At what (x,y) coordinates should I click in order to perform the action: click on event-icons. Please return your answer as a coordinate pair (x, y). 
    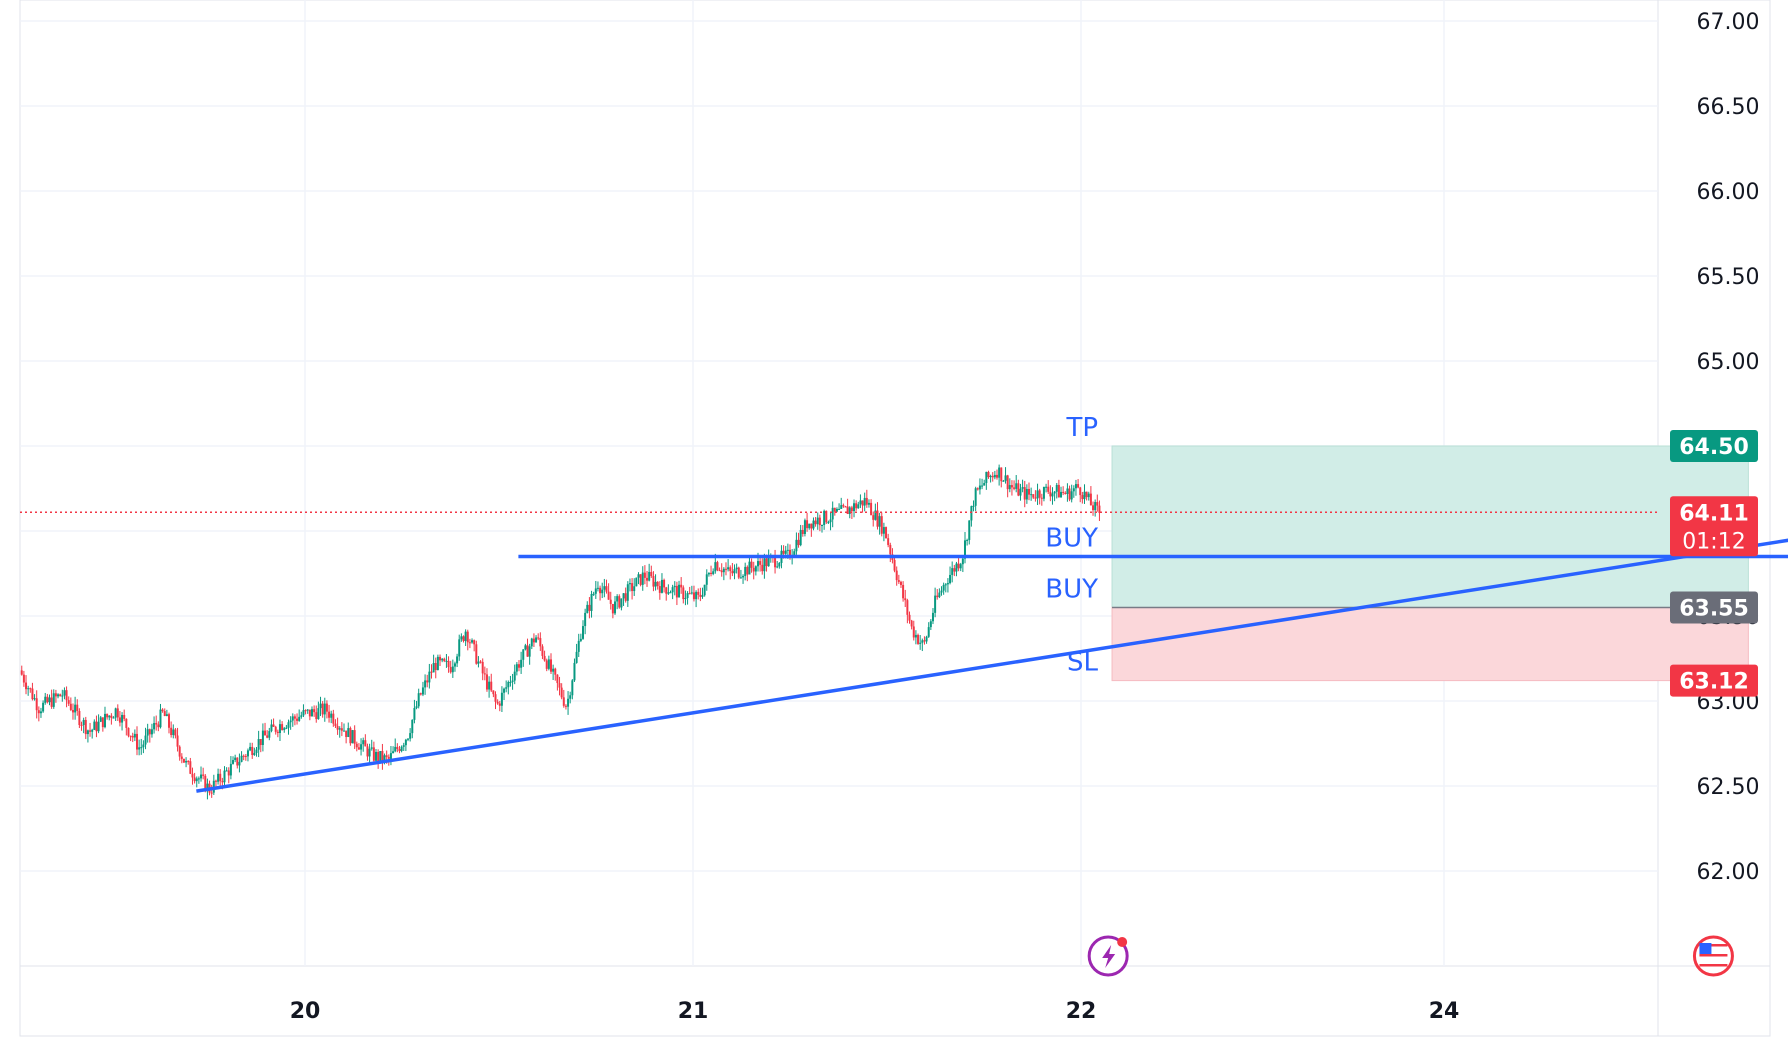
    Looking at the image, I should click on (1410, 956).